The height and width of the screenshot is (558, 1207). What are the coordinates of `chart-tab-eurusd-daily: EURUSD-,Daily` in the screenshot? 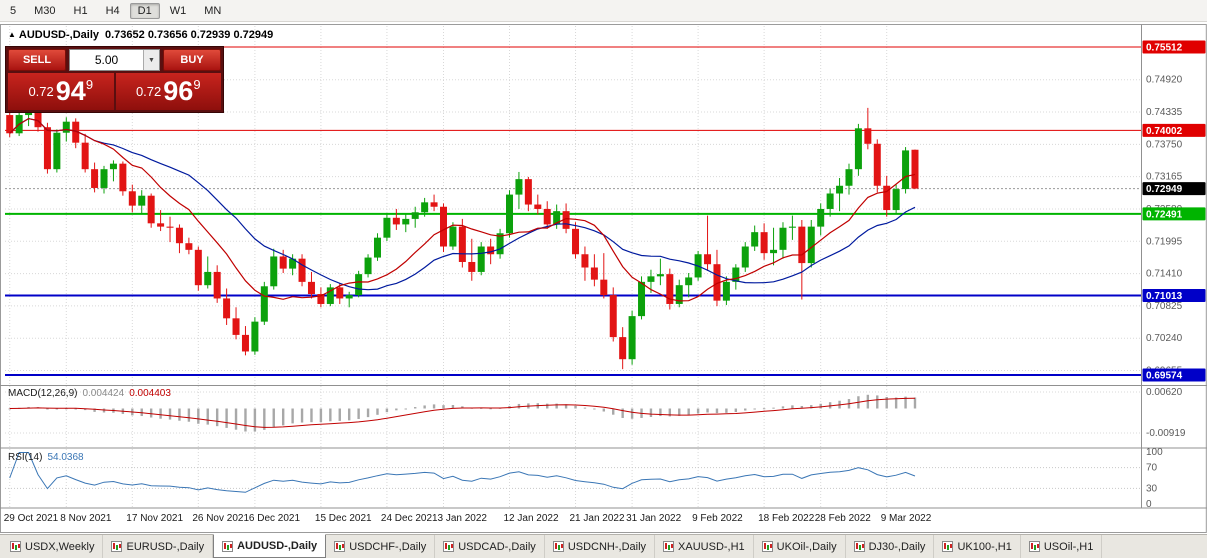 It's located at (158, 546).